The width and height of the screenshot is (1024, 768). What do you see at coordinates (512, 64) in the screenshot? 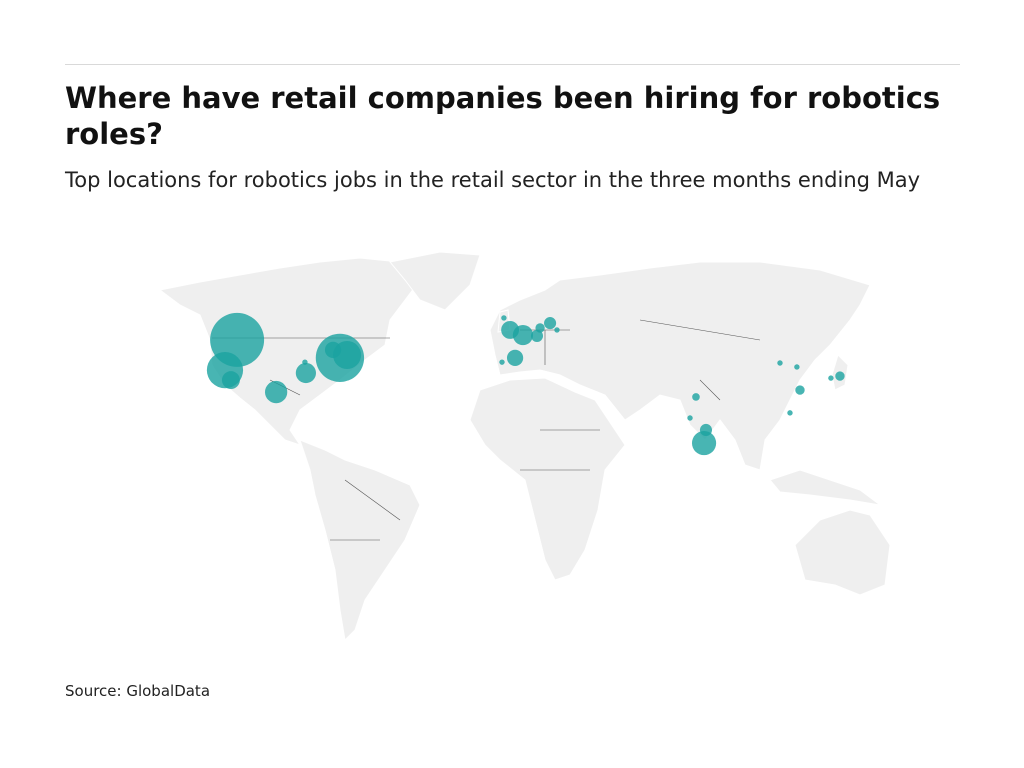
I see `top-rule` at bounding box center [512, 64].